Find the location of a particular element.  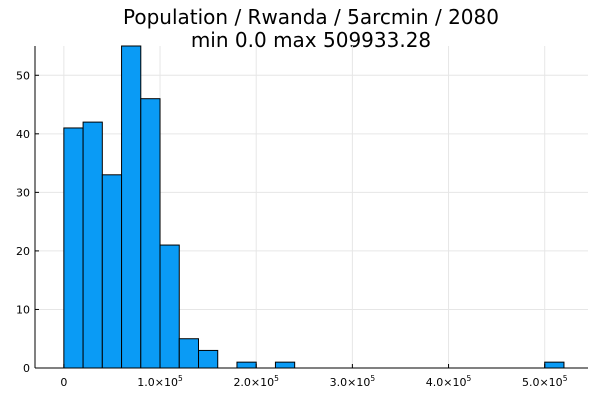

y-tick-label-3: 30 is located at coordinates (23, 192).